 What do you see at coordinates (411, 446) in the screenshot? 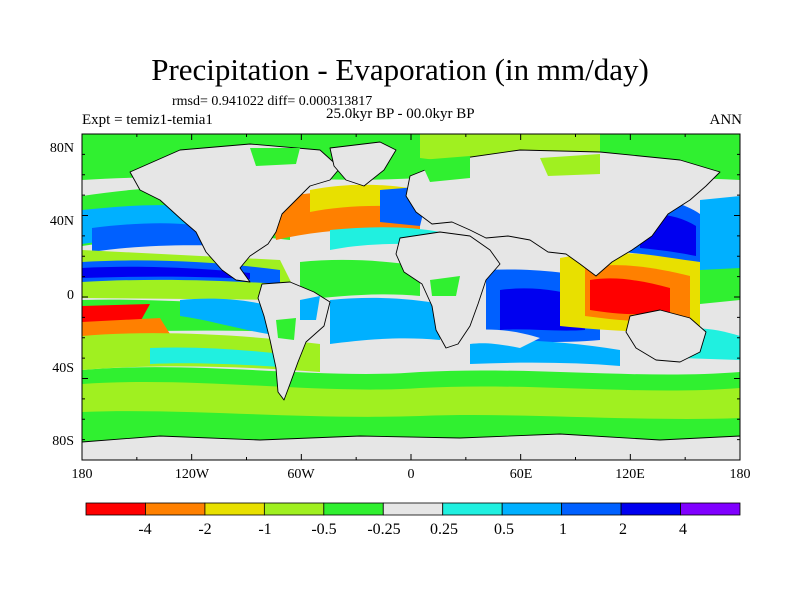
I see `antarctica` at bounding box center [411, 446].